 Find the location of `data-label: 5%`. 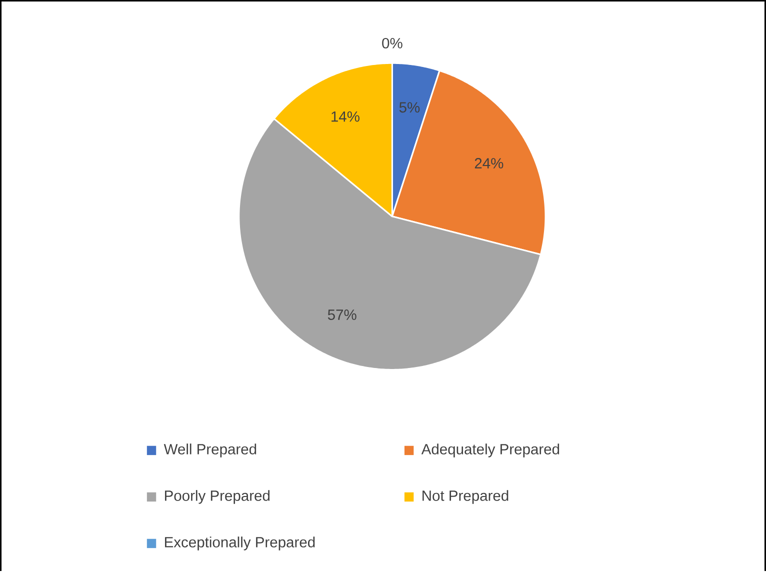

data-label: 5% is located at coordinates (409, 107).